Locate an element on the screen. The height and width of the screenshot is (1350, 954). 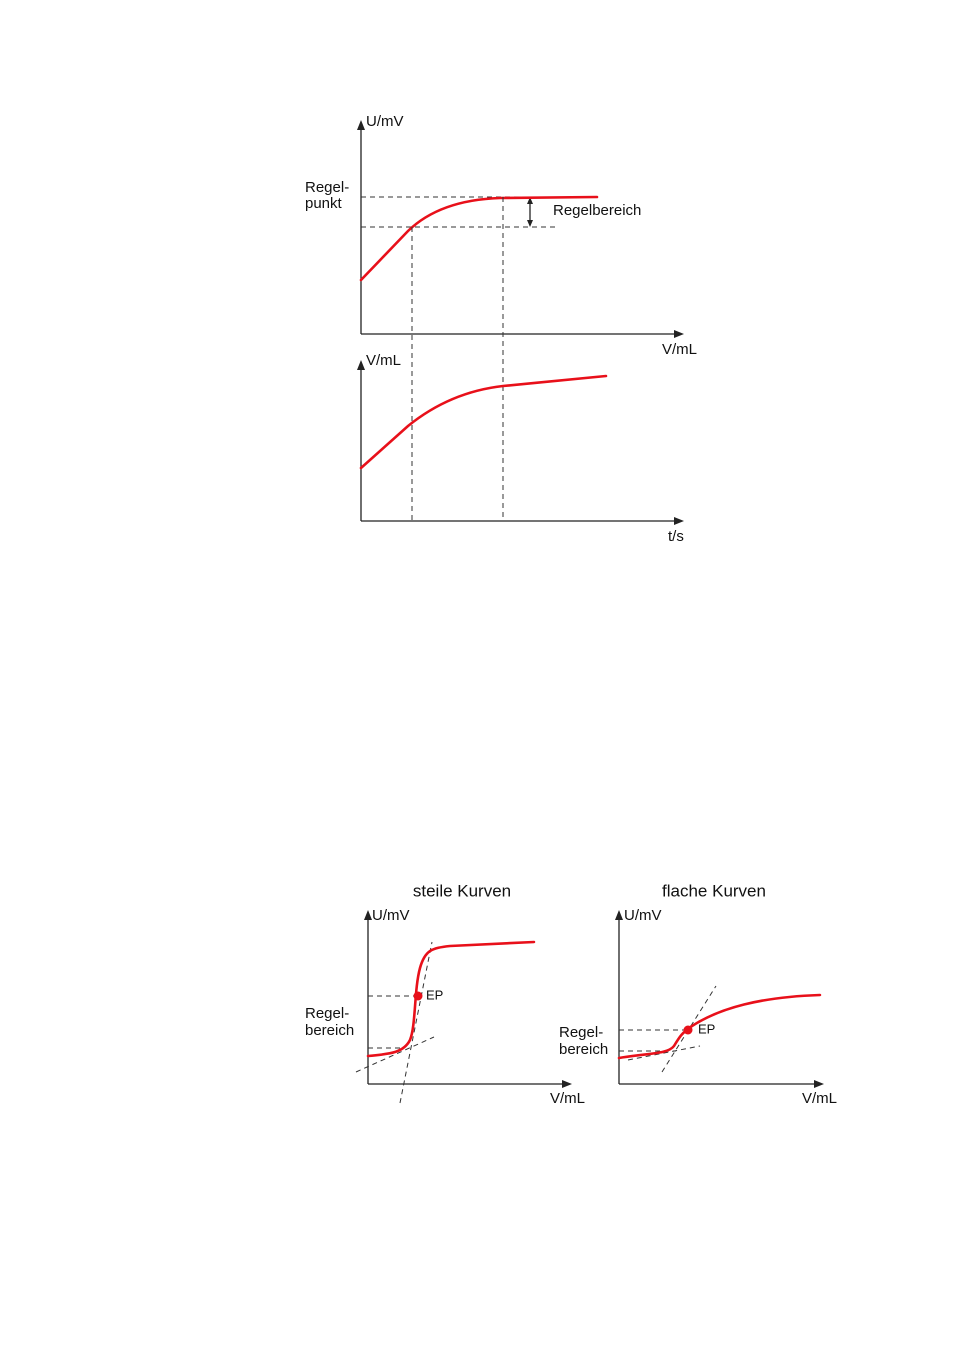
label: Regelbereich is located at coordinates (597, 210).